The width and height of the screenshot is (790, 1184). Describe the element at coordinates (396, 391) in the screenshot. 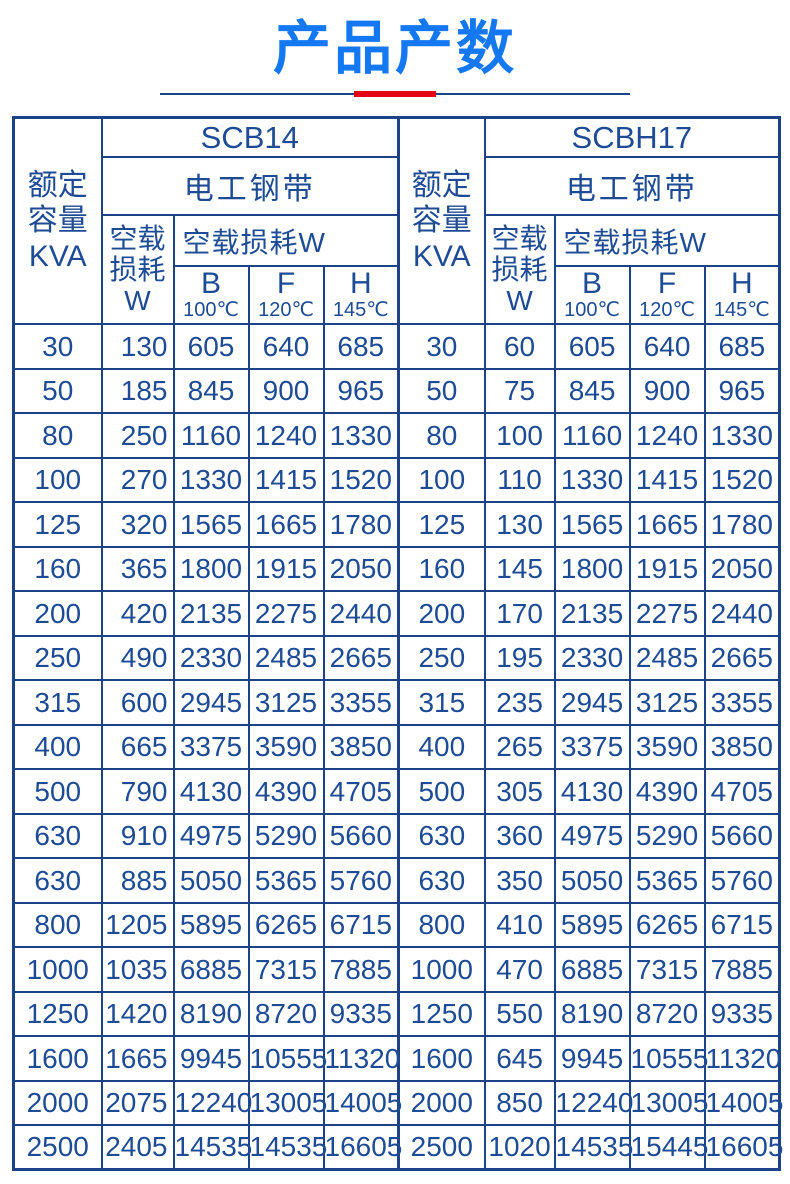

I see `table-row: 50 185 845 900 965 50 75 845 900 965` at that location.